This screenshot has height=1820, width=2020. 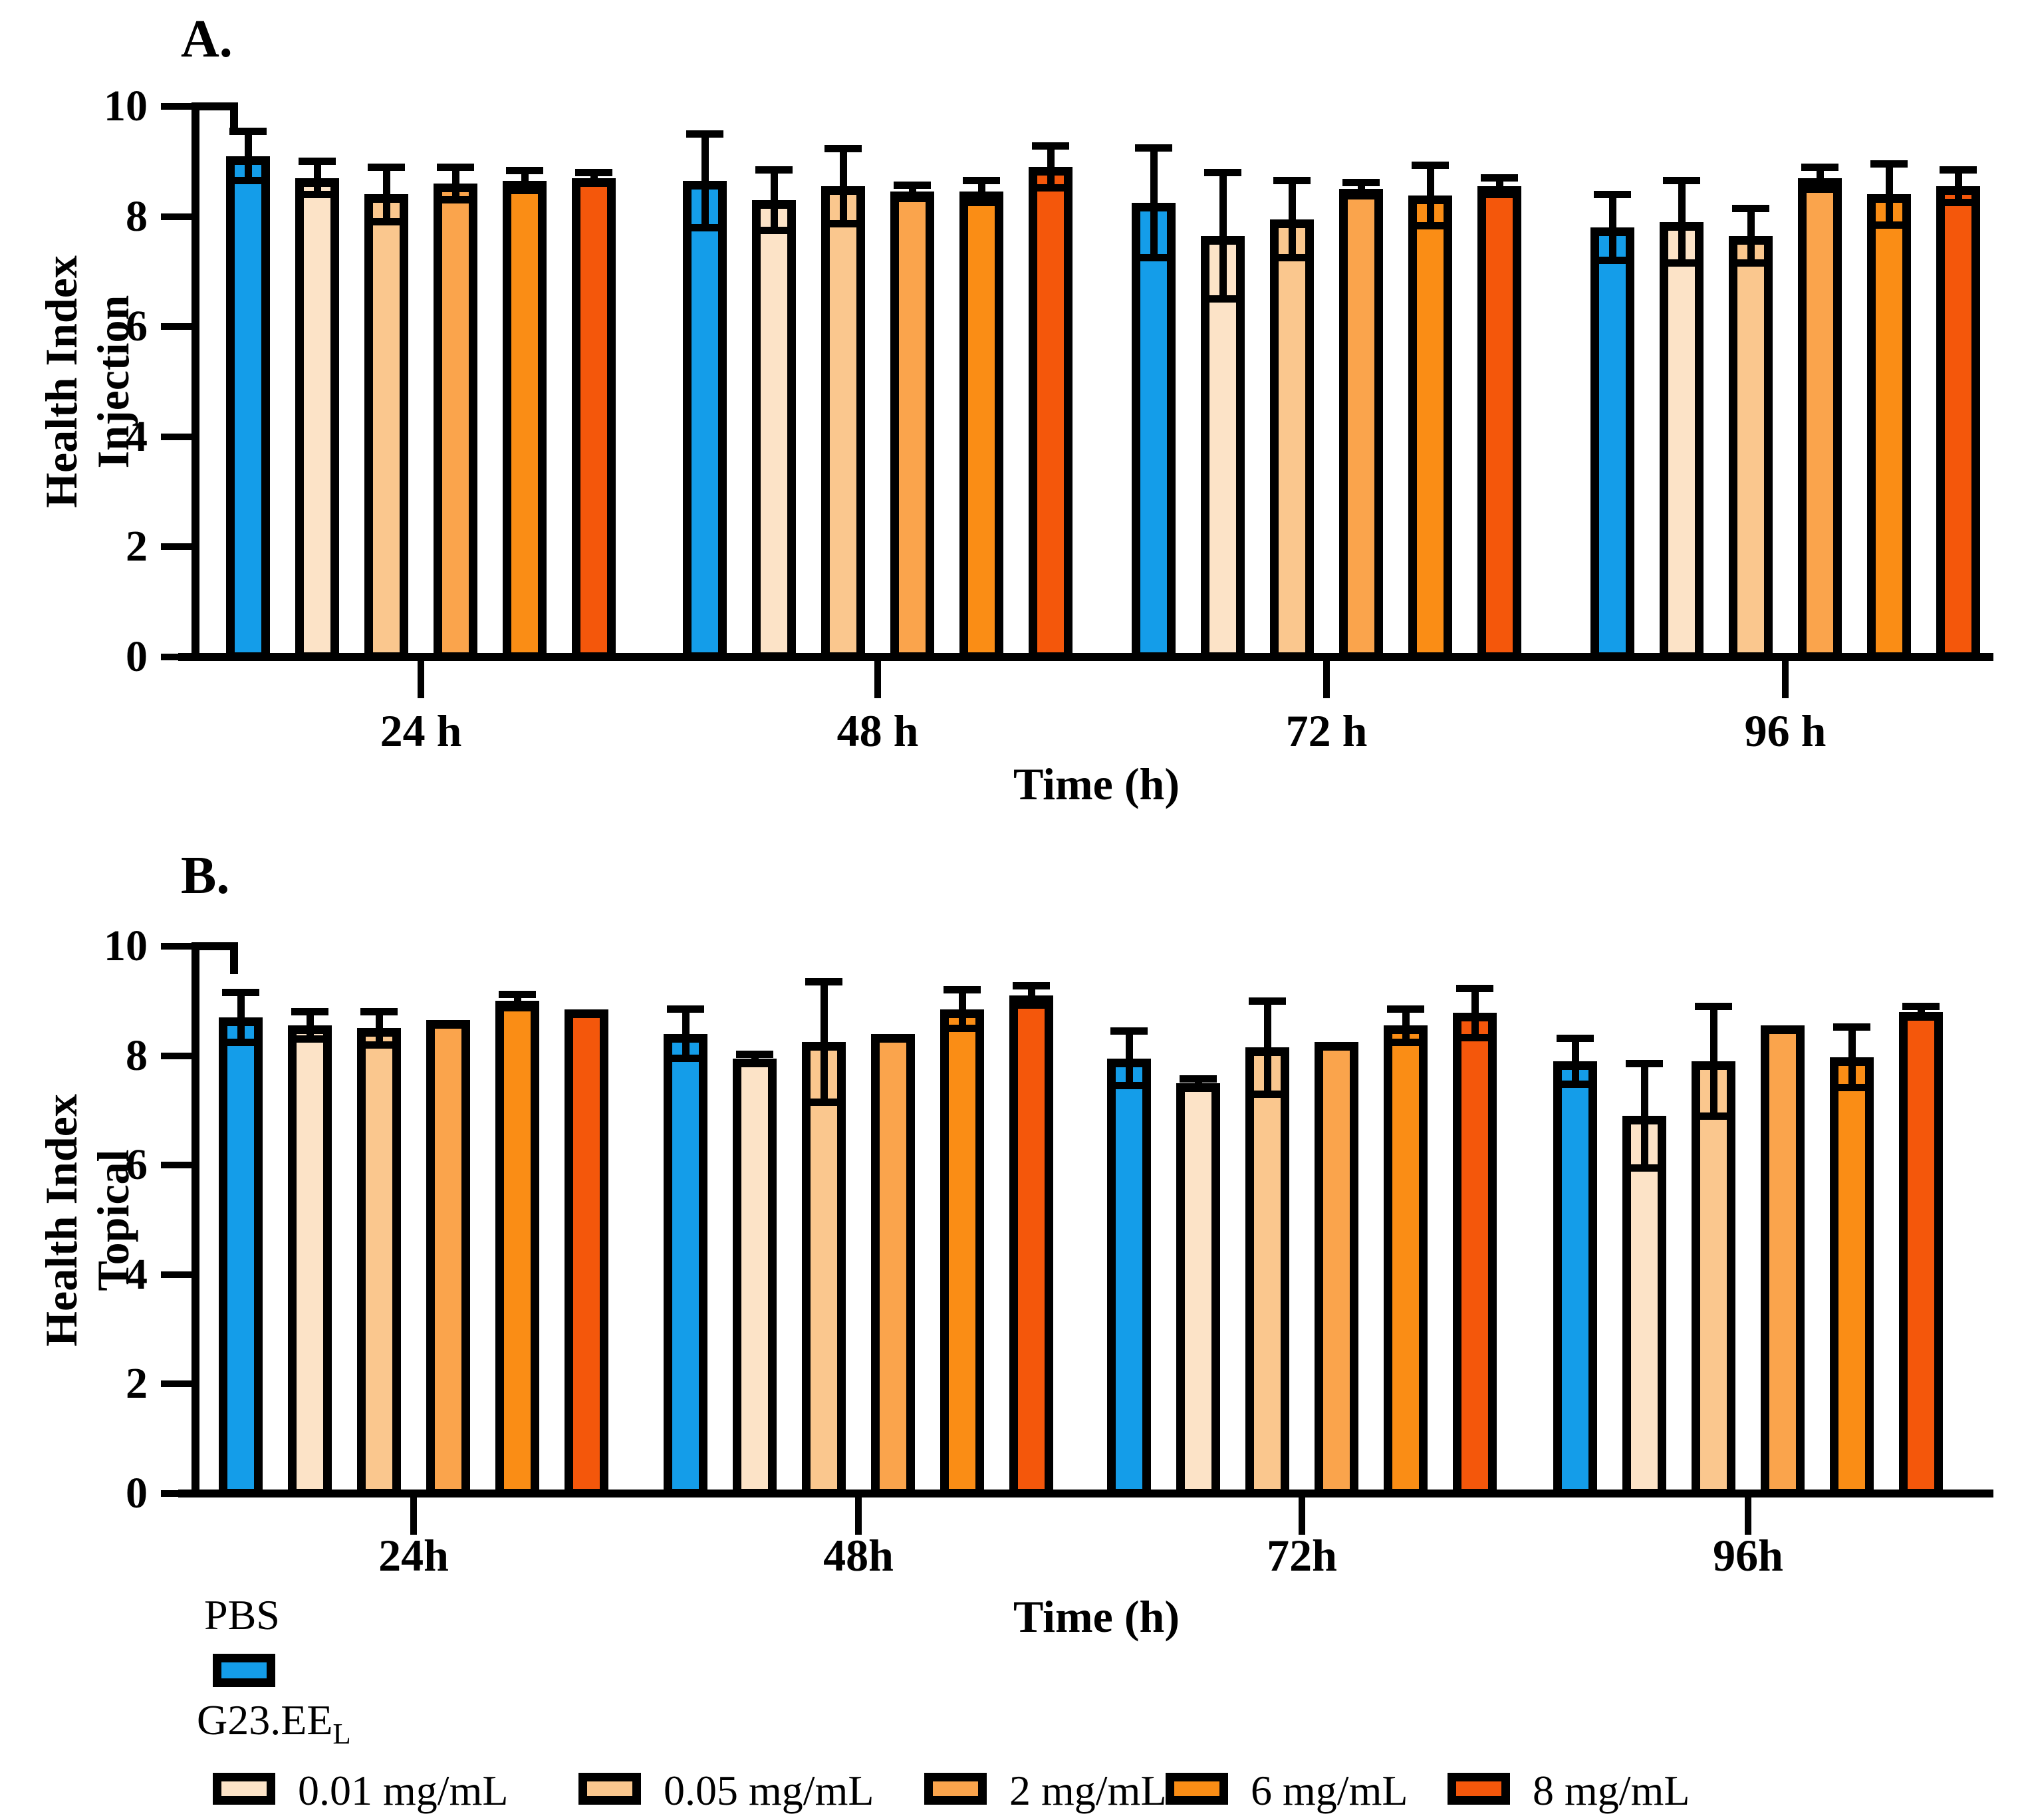 I want to click on panel-A-xtick-label-3: 96 h, so click(x=1785, y=731).